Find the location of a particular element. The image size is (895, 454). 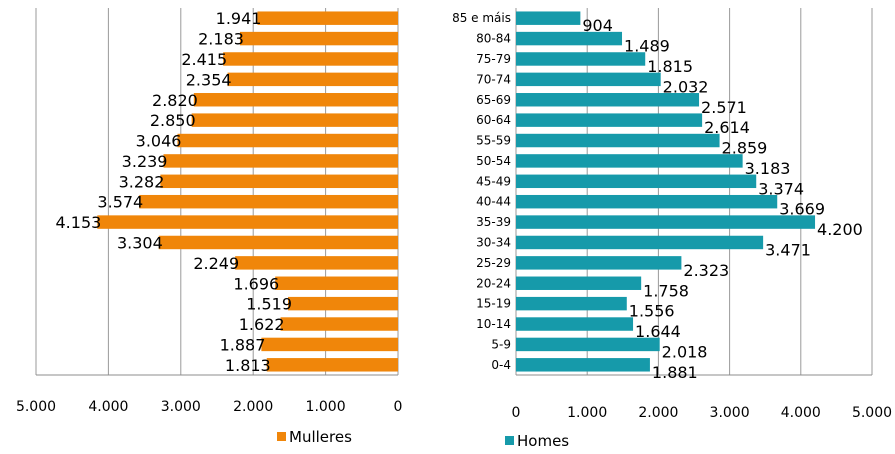

homes-data-label: 2.323 is located at coordinates (706, 270).